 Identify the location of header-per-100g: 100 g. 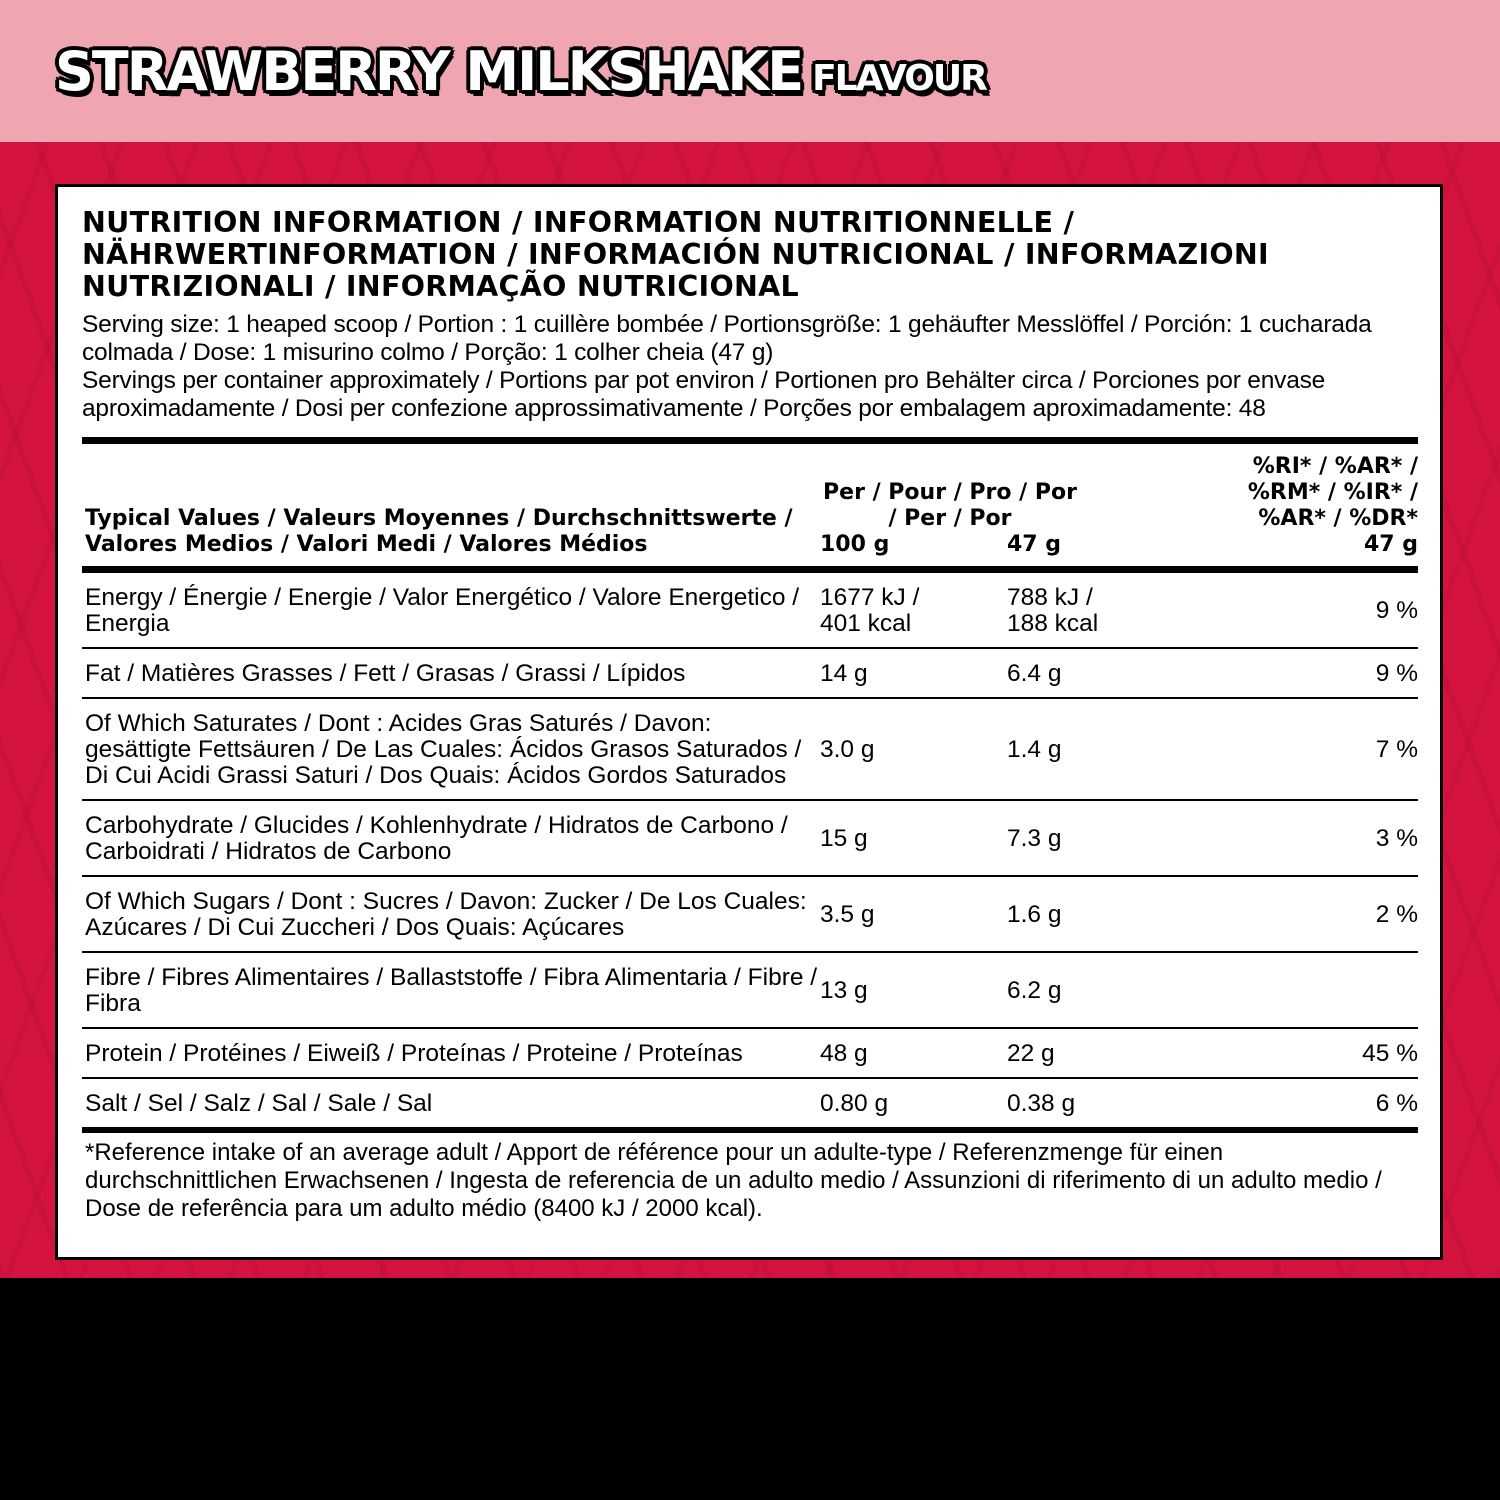
(855, 544).